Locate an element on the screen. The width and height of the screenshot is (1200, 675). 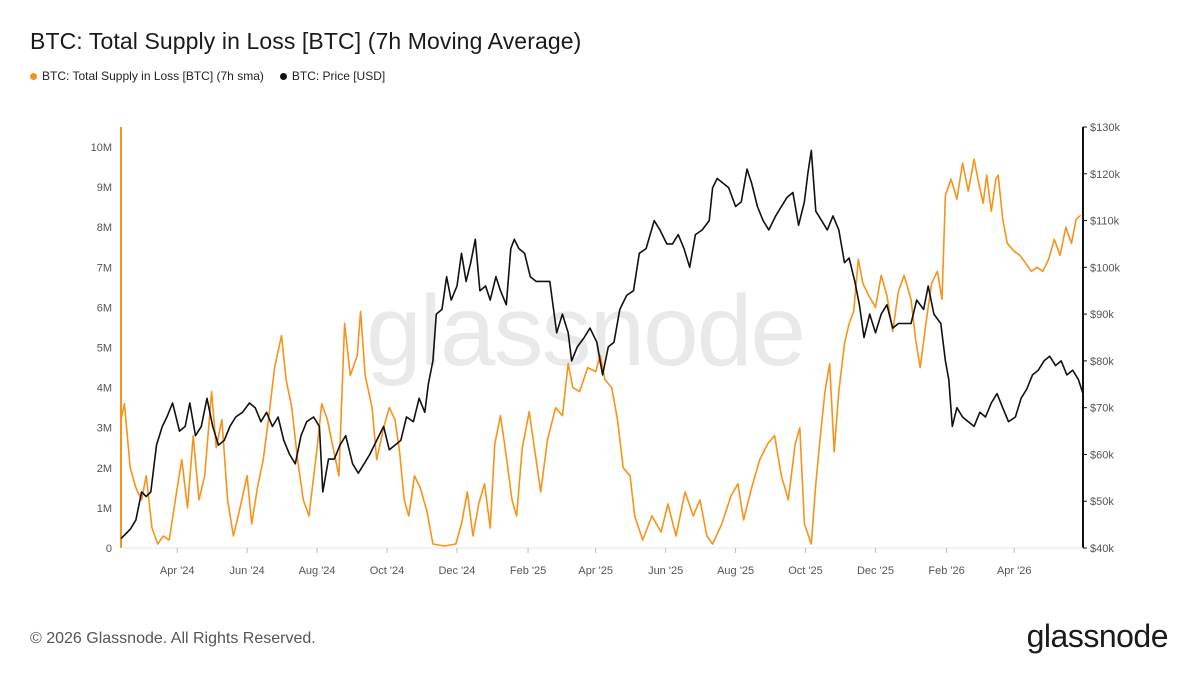
watermark-text: glassnode is located at coordinates (585, 331).